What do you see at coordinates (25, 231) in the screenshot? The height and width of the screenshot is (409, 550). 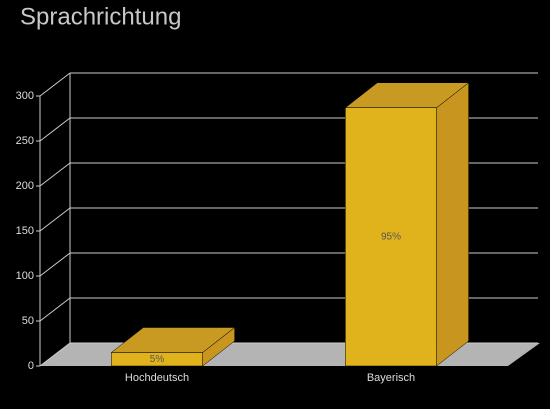 I see `y-tick-label: 150` at bounding box center [25, 231].